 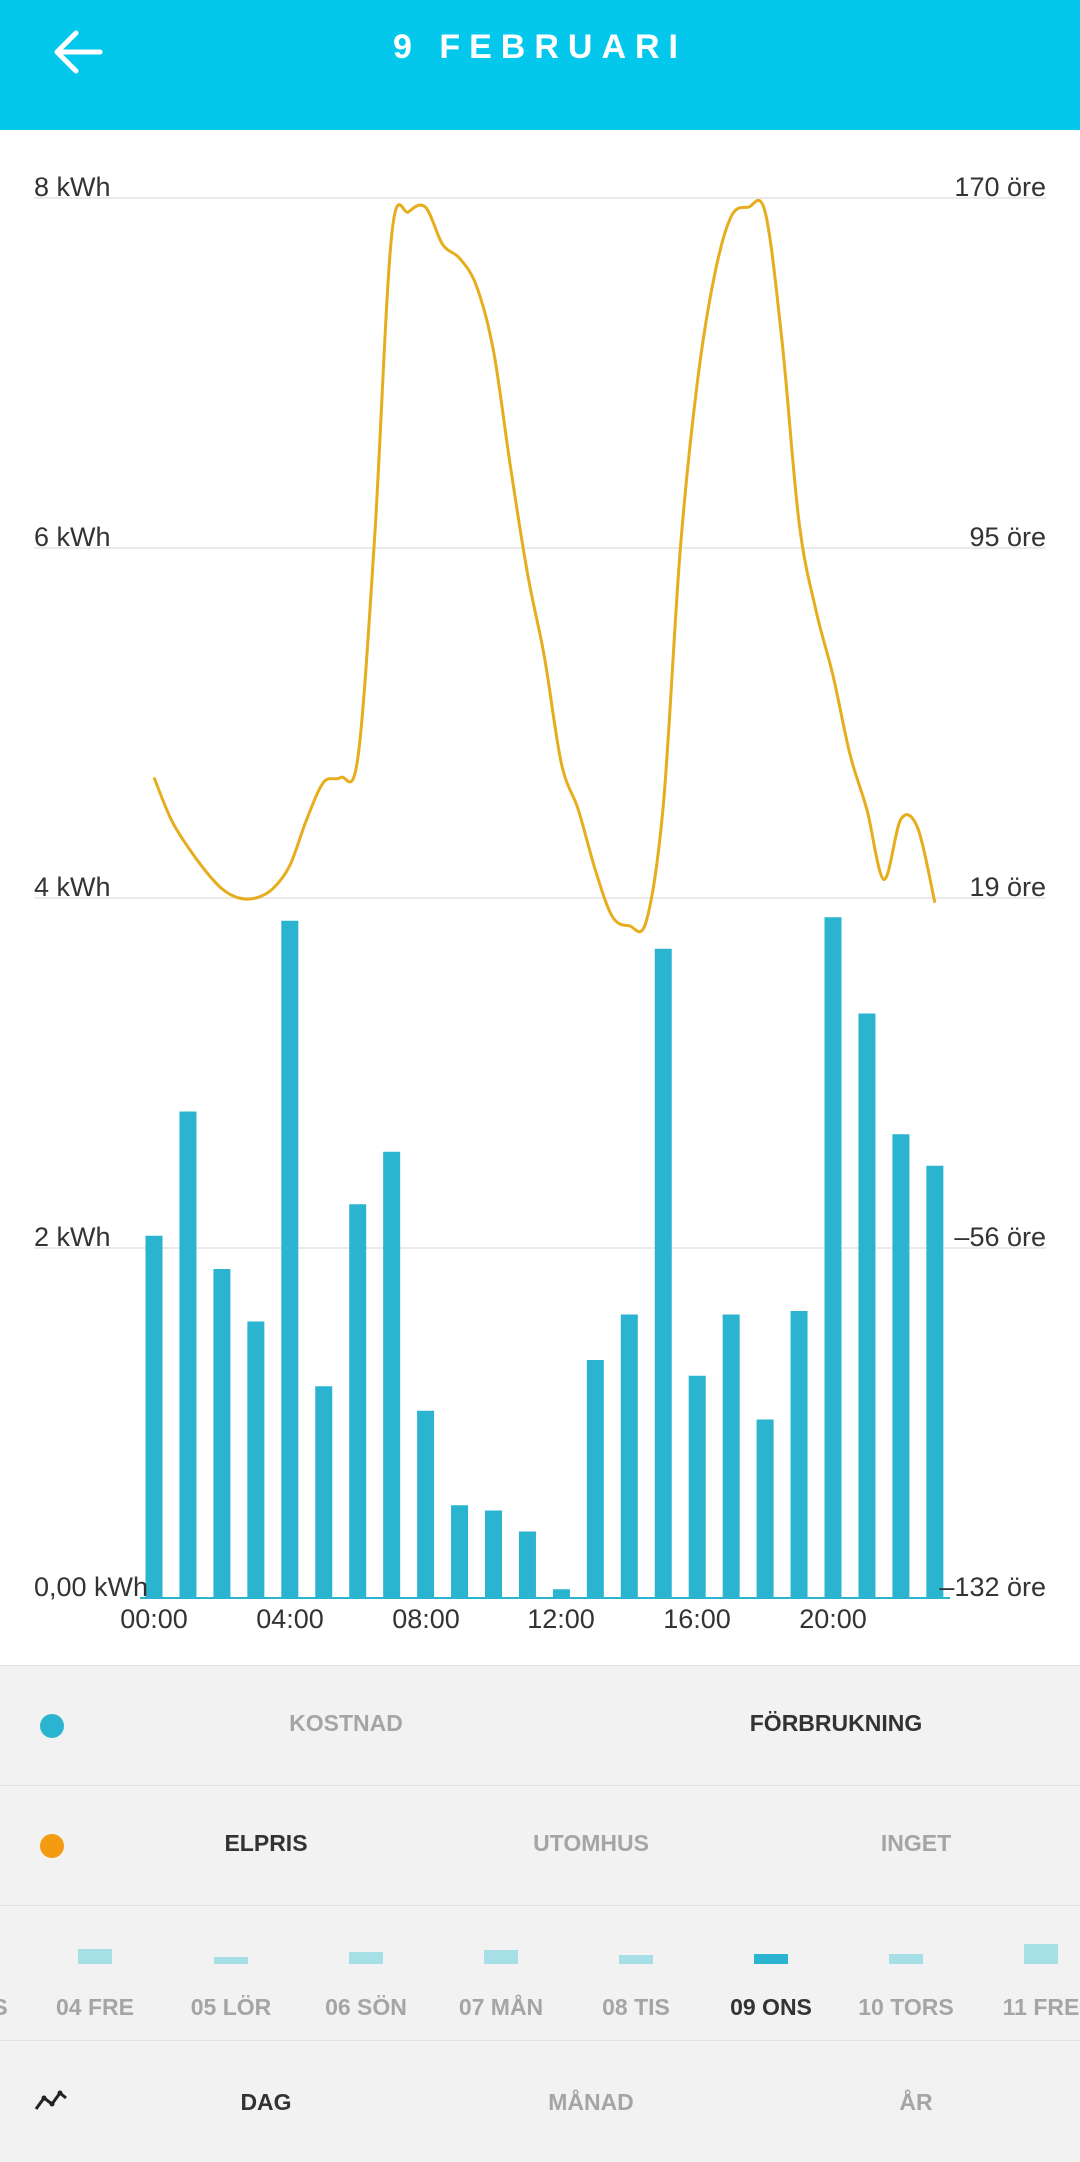 What do you see at coordinates (916, 2102) in the screenshot?
I see `nav-ar: ÅR` at bounding box center [916, 2102].